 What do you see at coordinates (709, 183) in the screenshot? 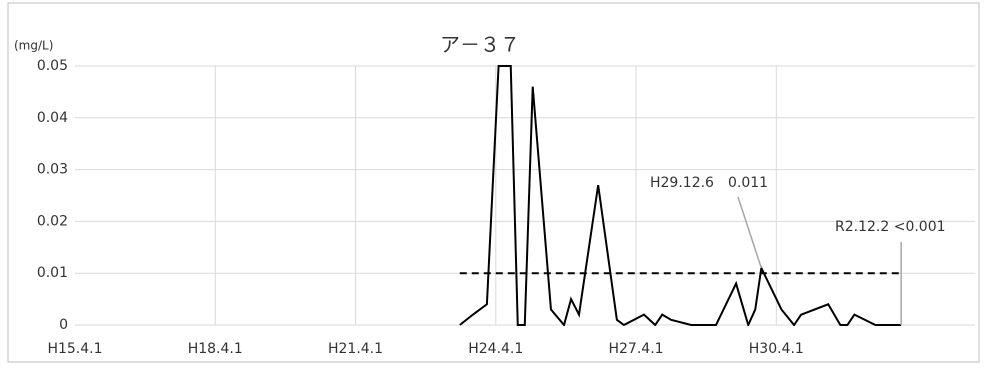
I see `annotation-label: H29.12.6 0.011` at bounding box center [709, 183].